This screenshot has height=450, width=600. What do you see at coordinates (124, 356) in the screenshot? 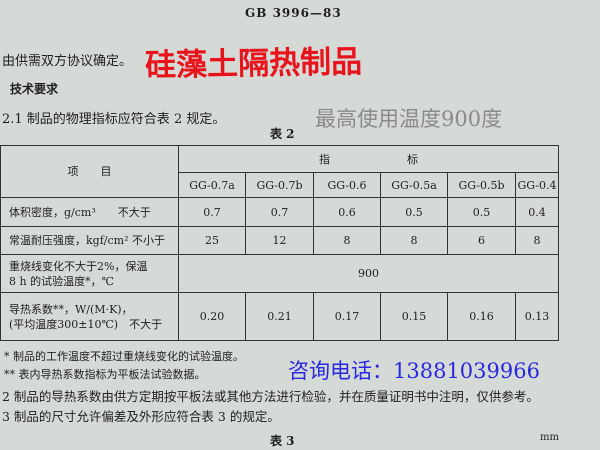
I see `note: * 制品的工作温度不超过重烧线变化的试验温度。` at bounding box center [124, 356].